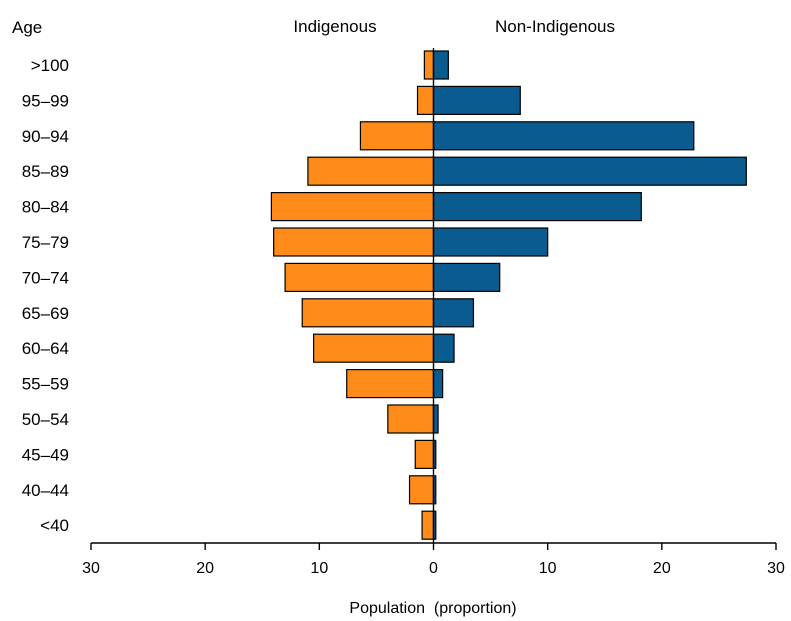  What do you see at coordinates (91, 568) in the screenshot?
I see `x-tick-label-0: 30` at bounding box center [91, 568].